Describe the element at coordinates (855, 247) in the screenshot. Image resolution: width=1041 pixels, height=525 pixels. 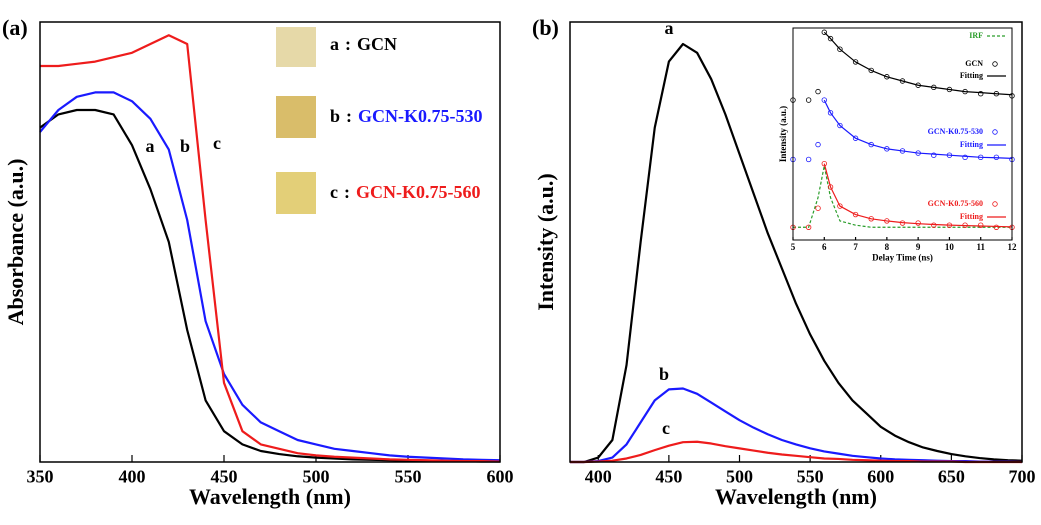
I see `x-tick-label: 7` at that location.